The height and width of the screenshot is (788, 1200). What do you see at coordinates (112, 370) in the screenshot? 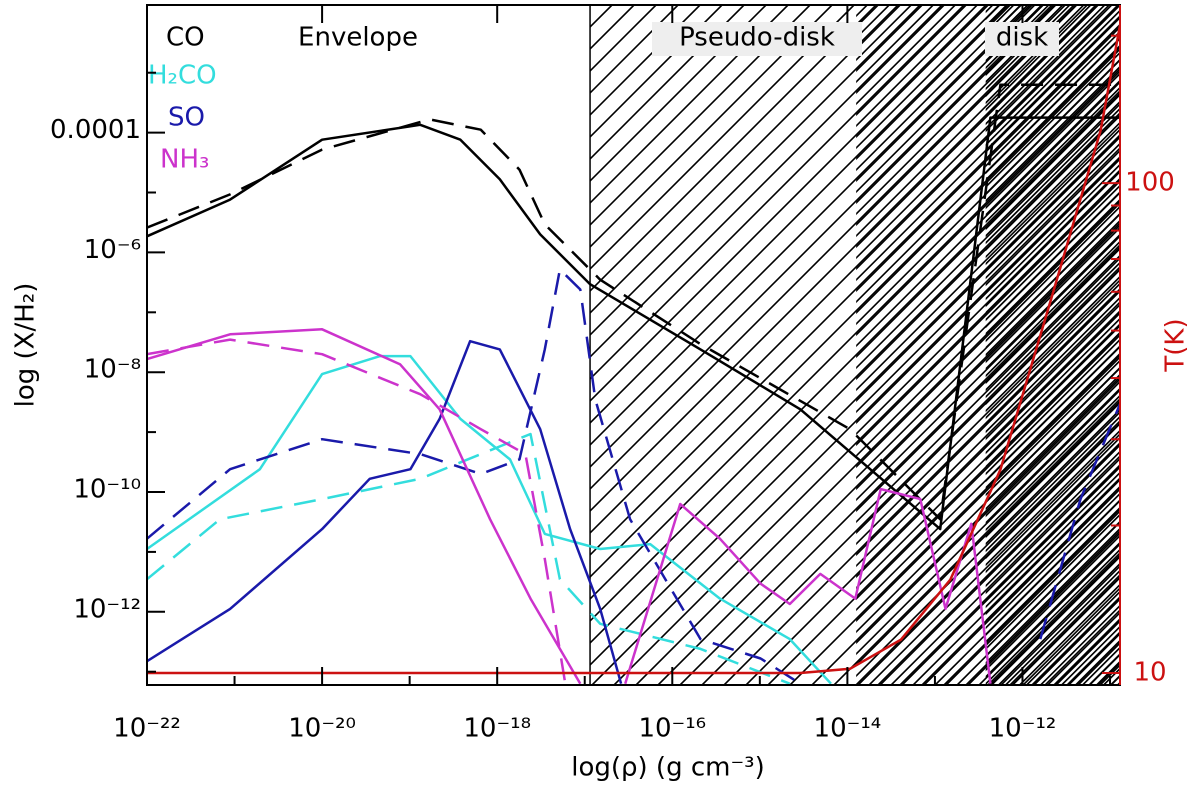
I see `y-tick-label: 10⁻⁸` at bounding box center [112, 370].